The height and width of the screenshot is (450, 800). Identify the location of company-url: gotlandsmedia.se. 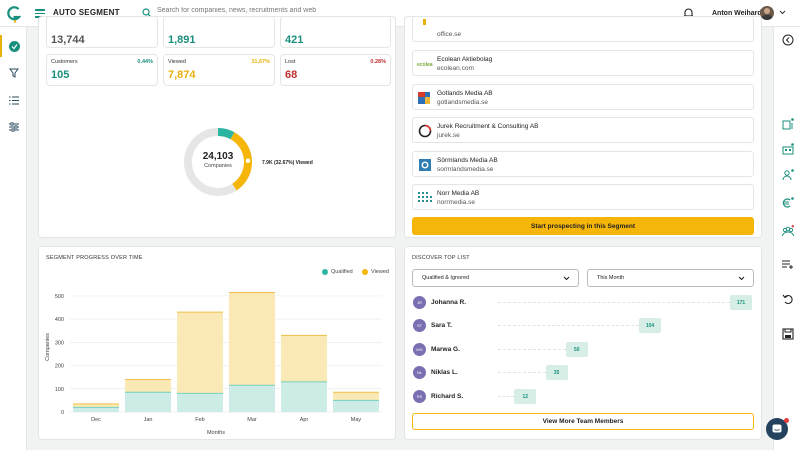
(462, 102).